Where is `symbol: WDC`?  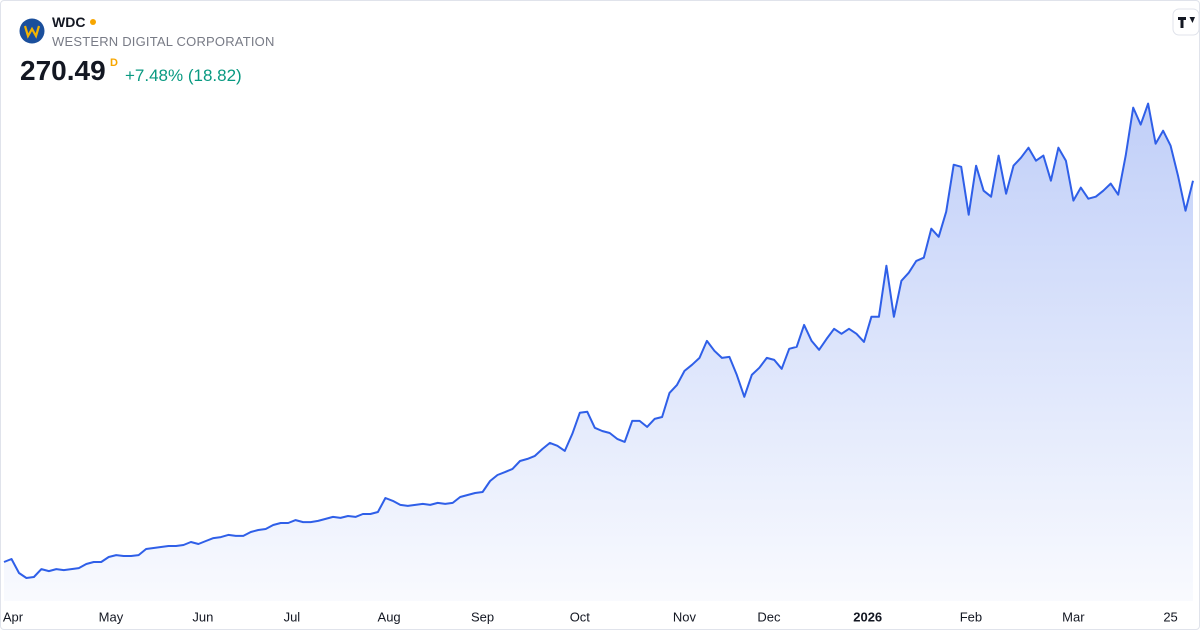
symbol: WDC is located at coordinates (74, 22).